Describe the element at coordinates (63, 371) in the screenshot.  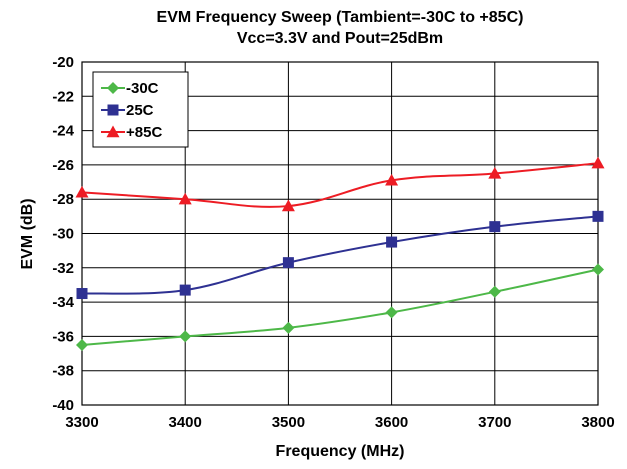
I see `y-tick-label: -38` at that location.